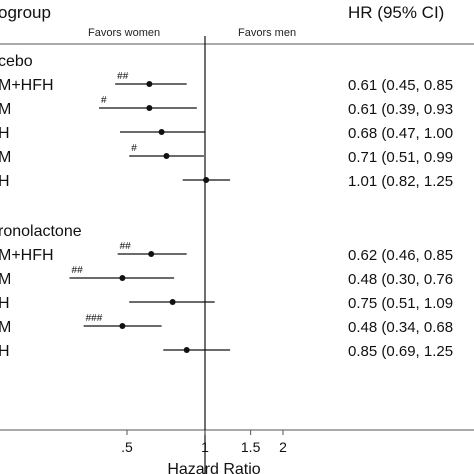 Image resolution: width=474 pixels, height=474 pixels. What do you see at coordinates (41, 231) in the screenshot?
I see `group-label: ronolactone` at bounding box center [41, 231].